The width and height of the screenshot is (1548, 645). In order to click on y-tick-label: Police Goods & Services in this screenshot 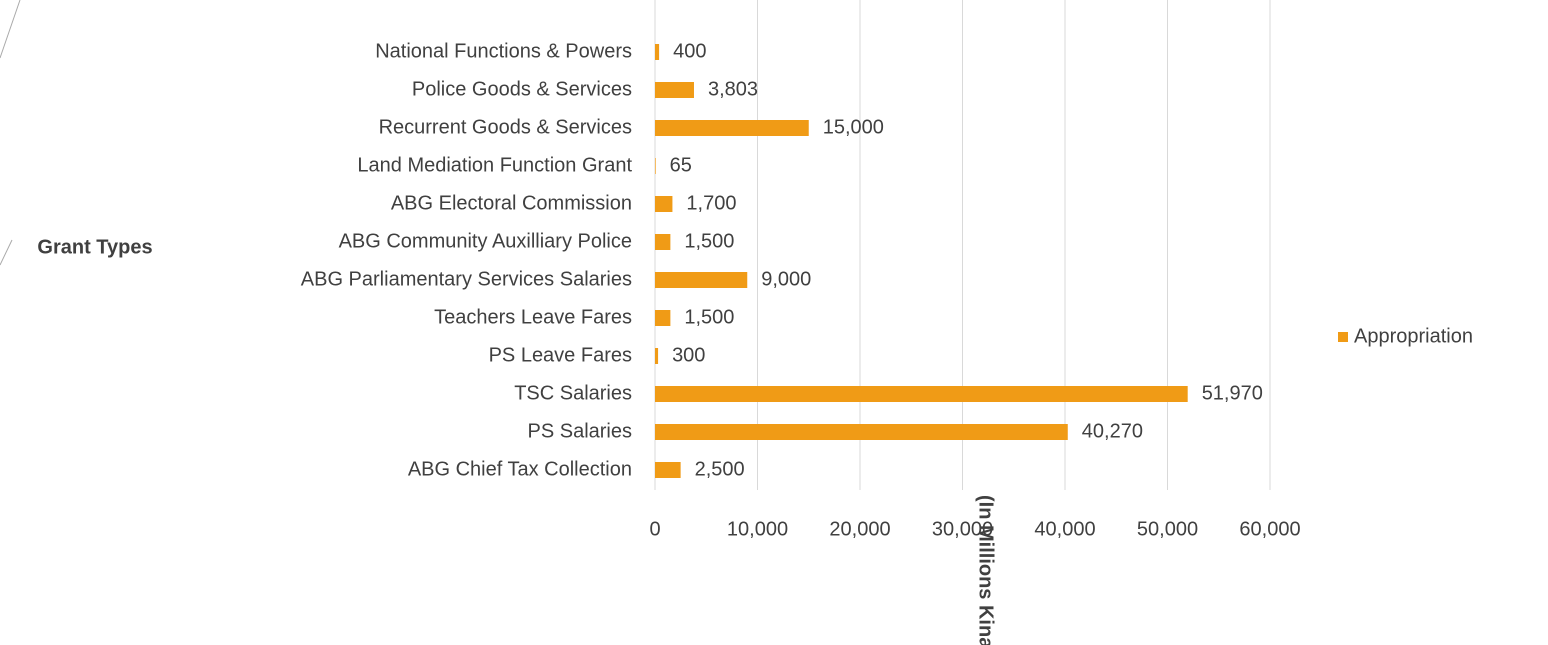, I will do `click(522, 89)`.